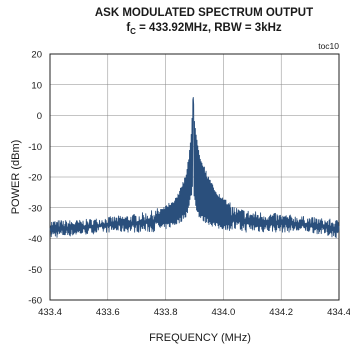  Describe the element at coordinates (36, 85) in the screenshot. I see `y-tick-label: 10` at that location.